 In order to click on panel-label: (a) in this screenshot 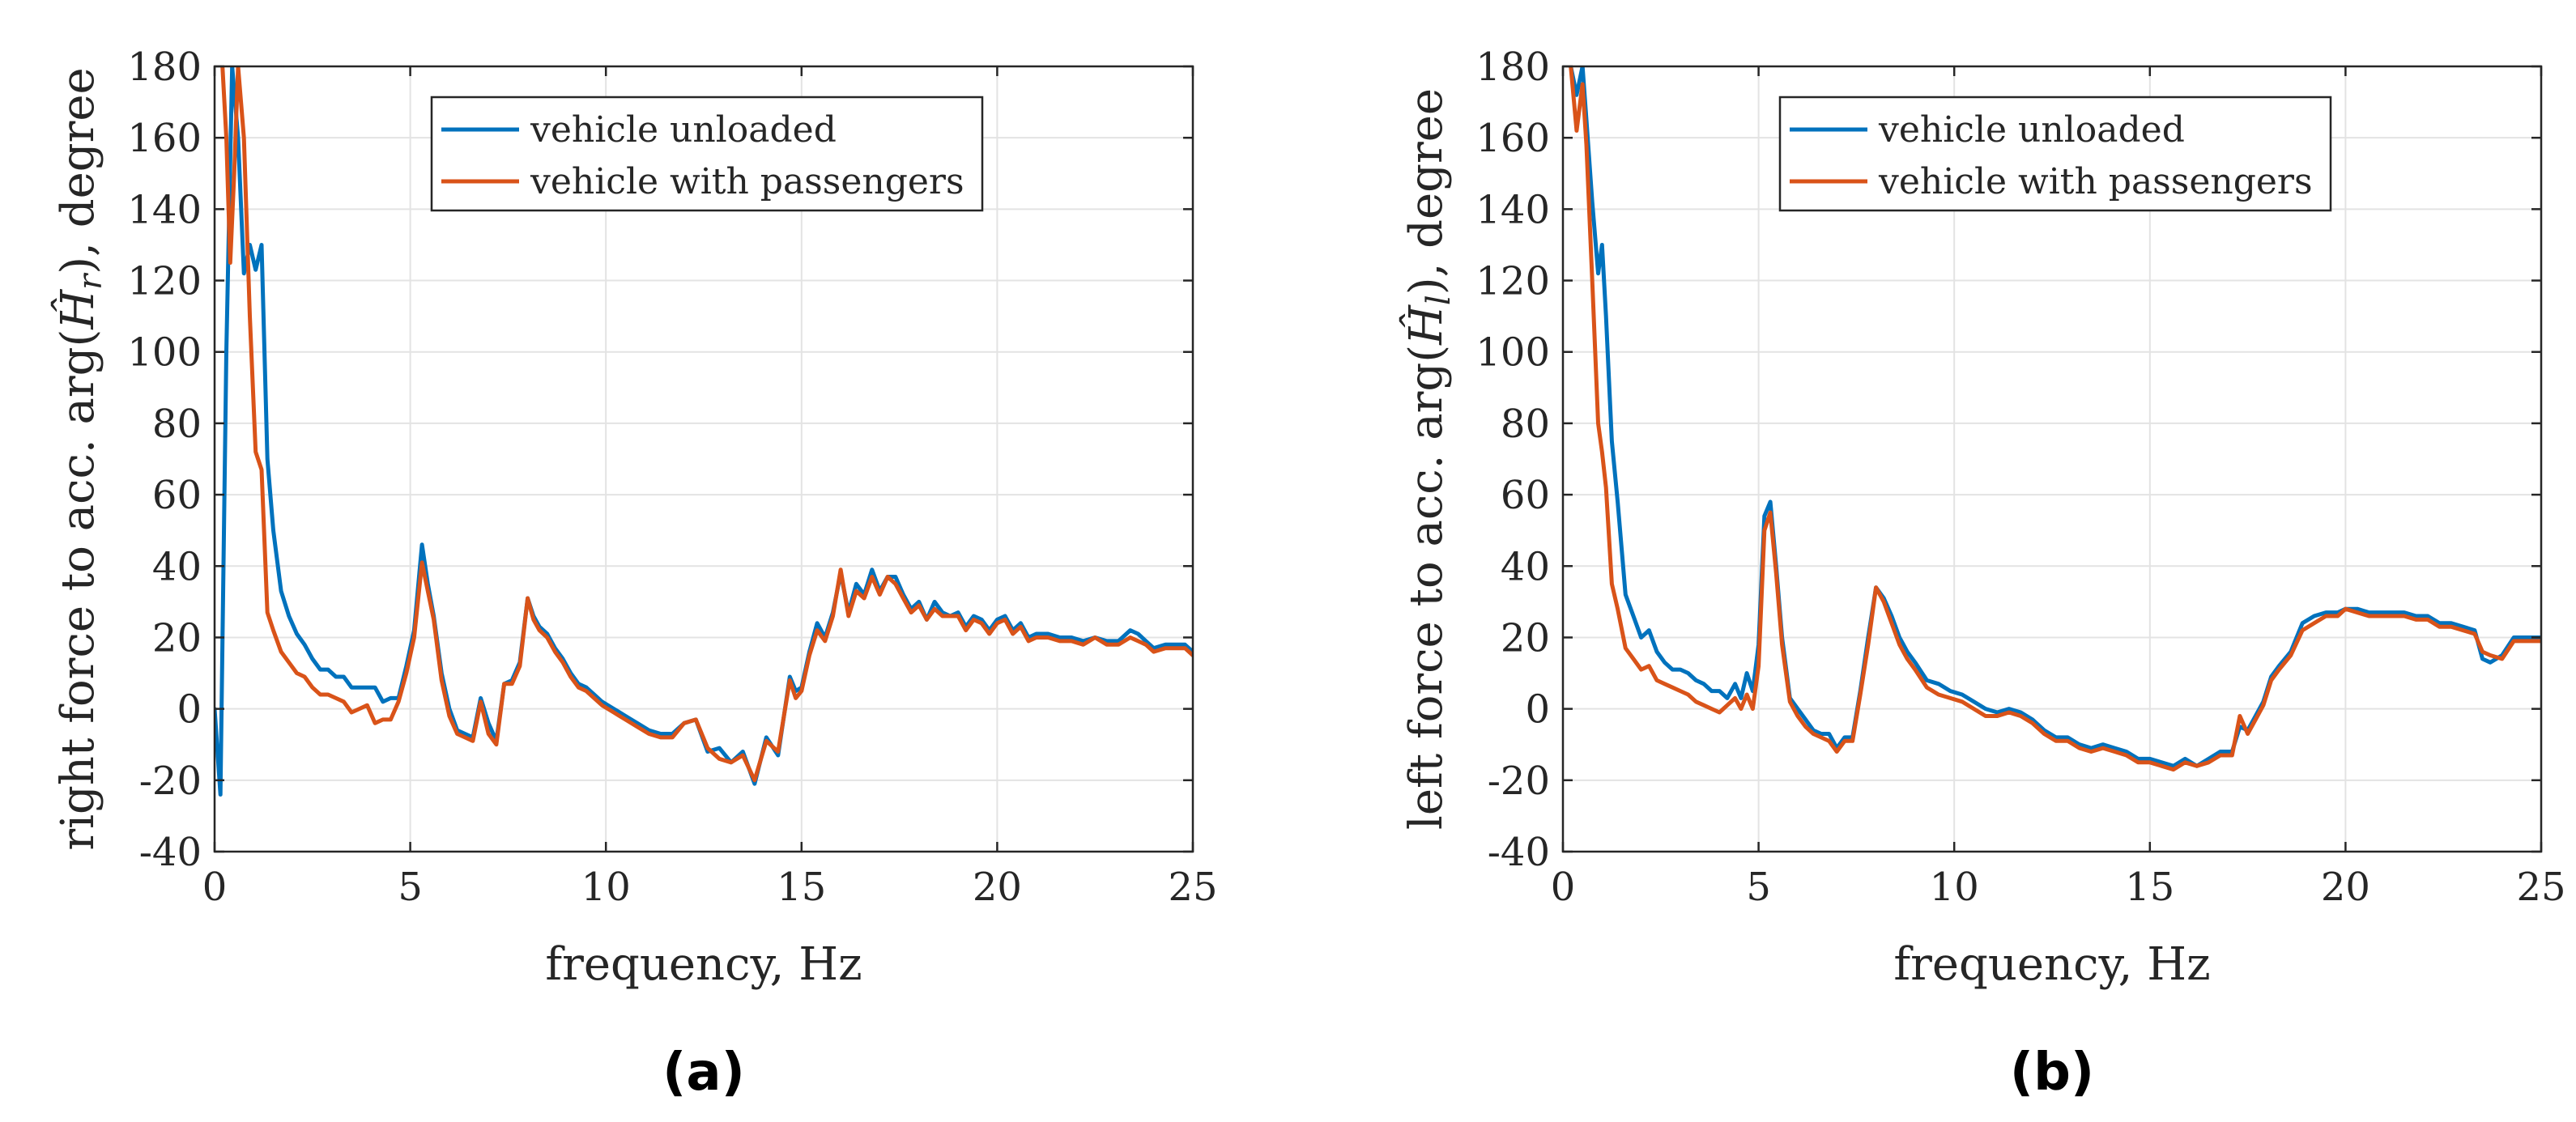, I will do `click(703, 1073)`.